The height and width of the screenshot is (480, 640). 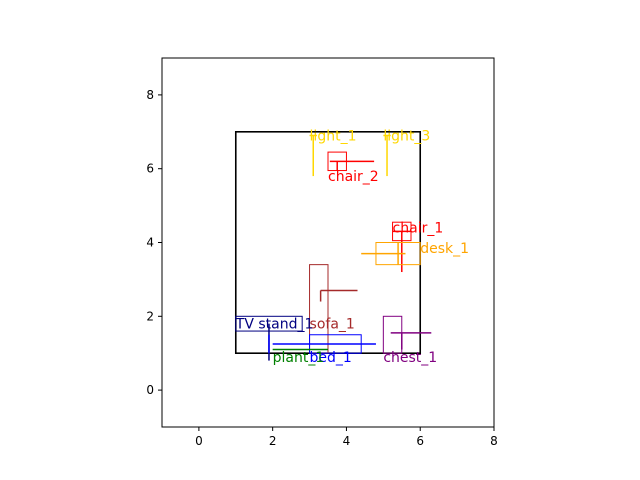 What do you see at coordinates (410, 358) in the screenshot?
I see `chest-1-label: chest_1` at bounding box center [410, 358].